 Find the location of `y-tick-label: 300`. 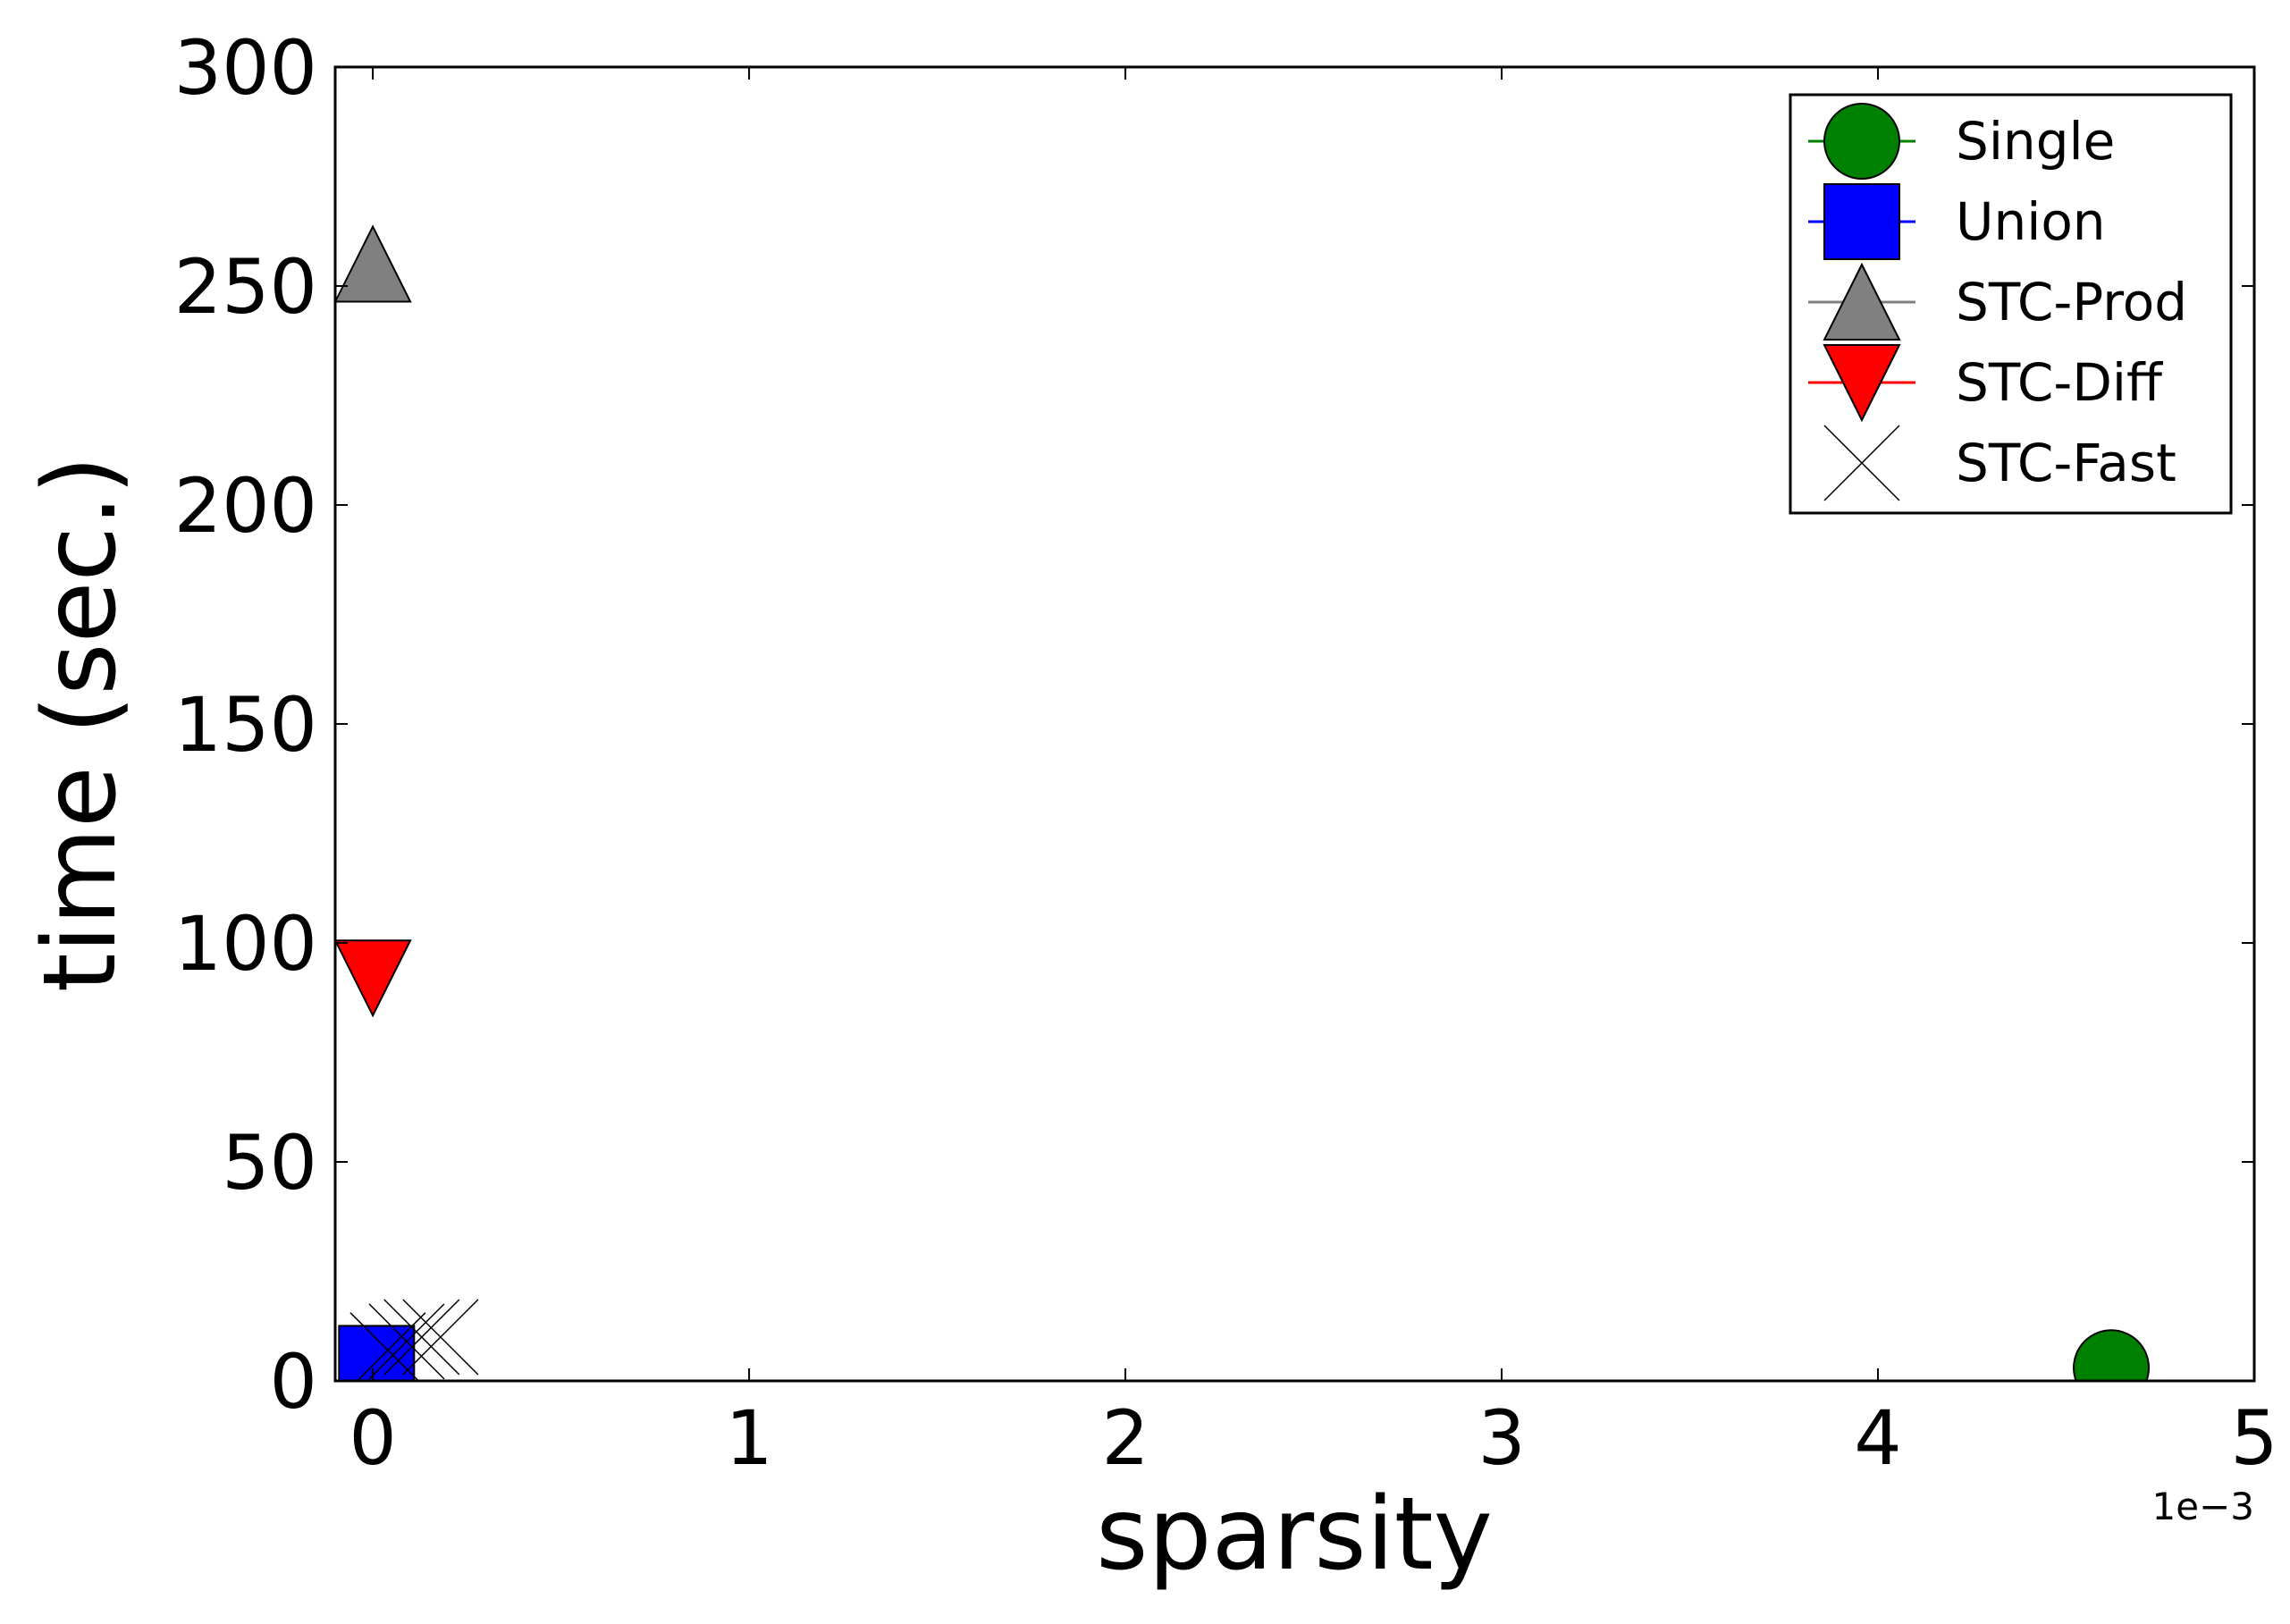

y-tick-label: 300 is located at coordinates (245, 68).